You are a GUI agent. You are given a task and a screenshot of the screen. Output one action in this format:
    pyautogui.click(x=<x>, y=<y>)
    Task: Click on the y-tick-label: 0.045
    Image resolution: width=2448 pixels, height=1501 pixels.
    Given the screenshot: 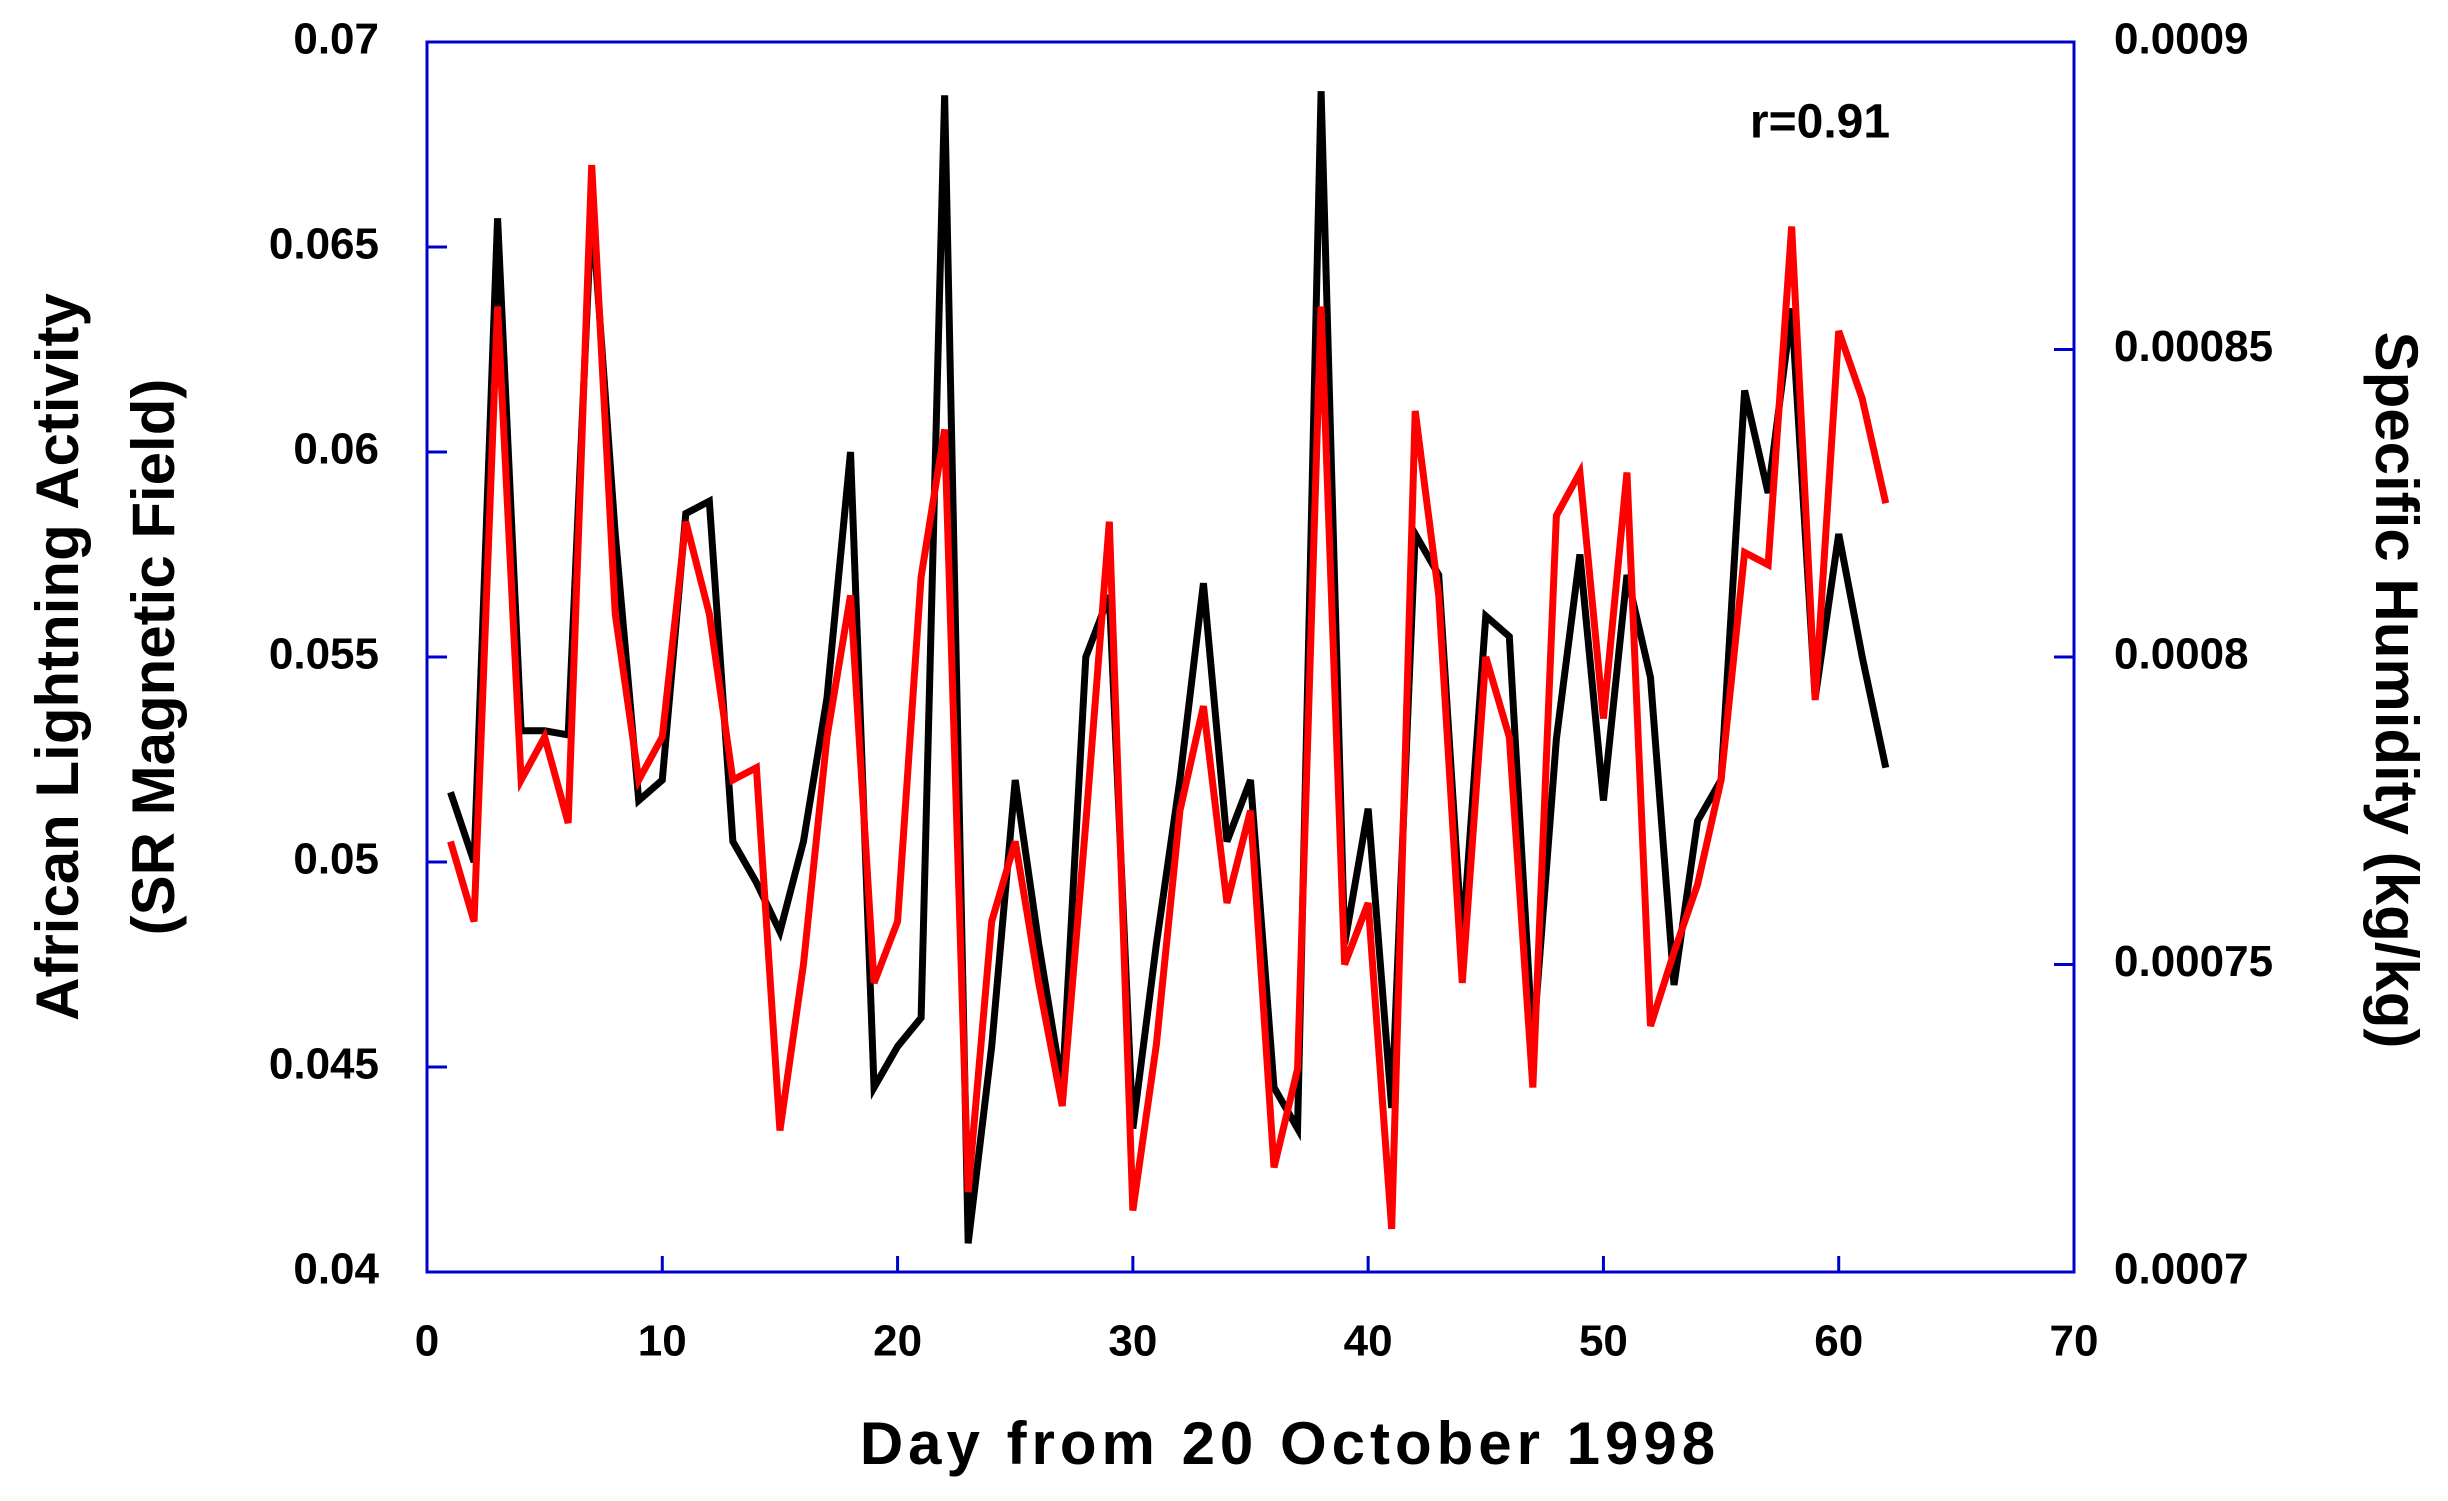 What is the action you would take?
    pyautogui.click(x=324, y=1064)
    